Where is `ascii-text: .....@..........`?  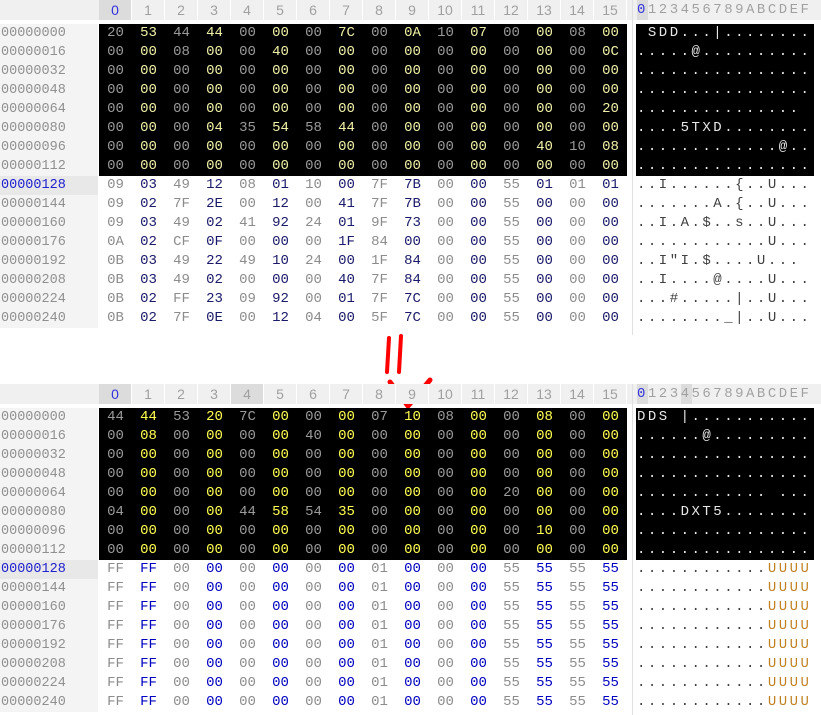 ascii-text: .....@.......... is located at coordinates (724, 52).